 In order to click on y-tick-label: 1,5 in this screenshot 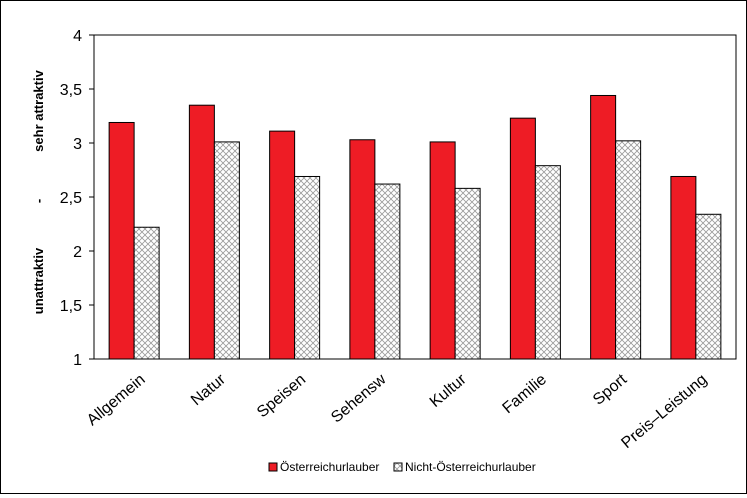, I will do `click(71, 306)`.